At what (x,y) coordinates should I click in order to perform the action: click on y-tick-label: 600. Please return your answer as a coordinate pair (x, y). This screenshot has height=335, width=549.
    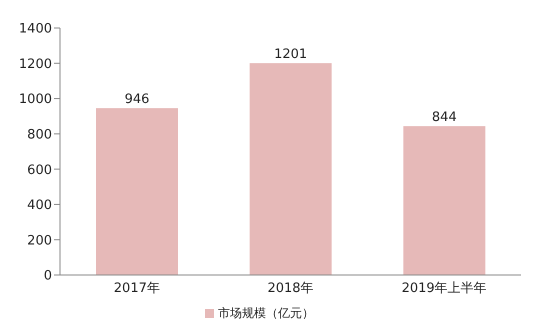
    Looking at the image, I should click on (39, 170).